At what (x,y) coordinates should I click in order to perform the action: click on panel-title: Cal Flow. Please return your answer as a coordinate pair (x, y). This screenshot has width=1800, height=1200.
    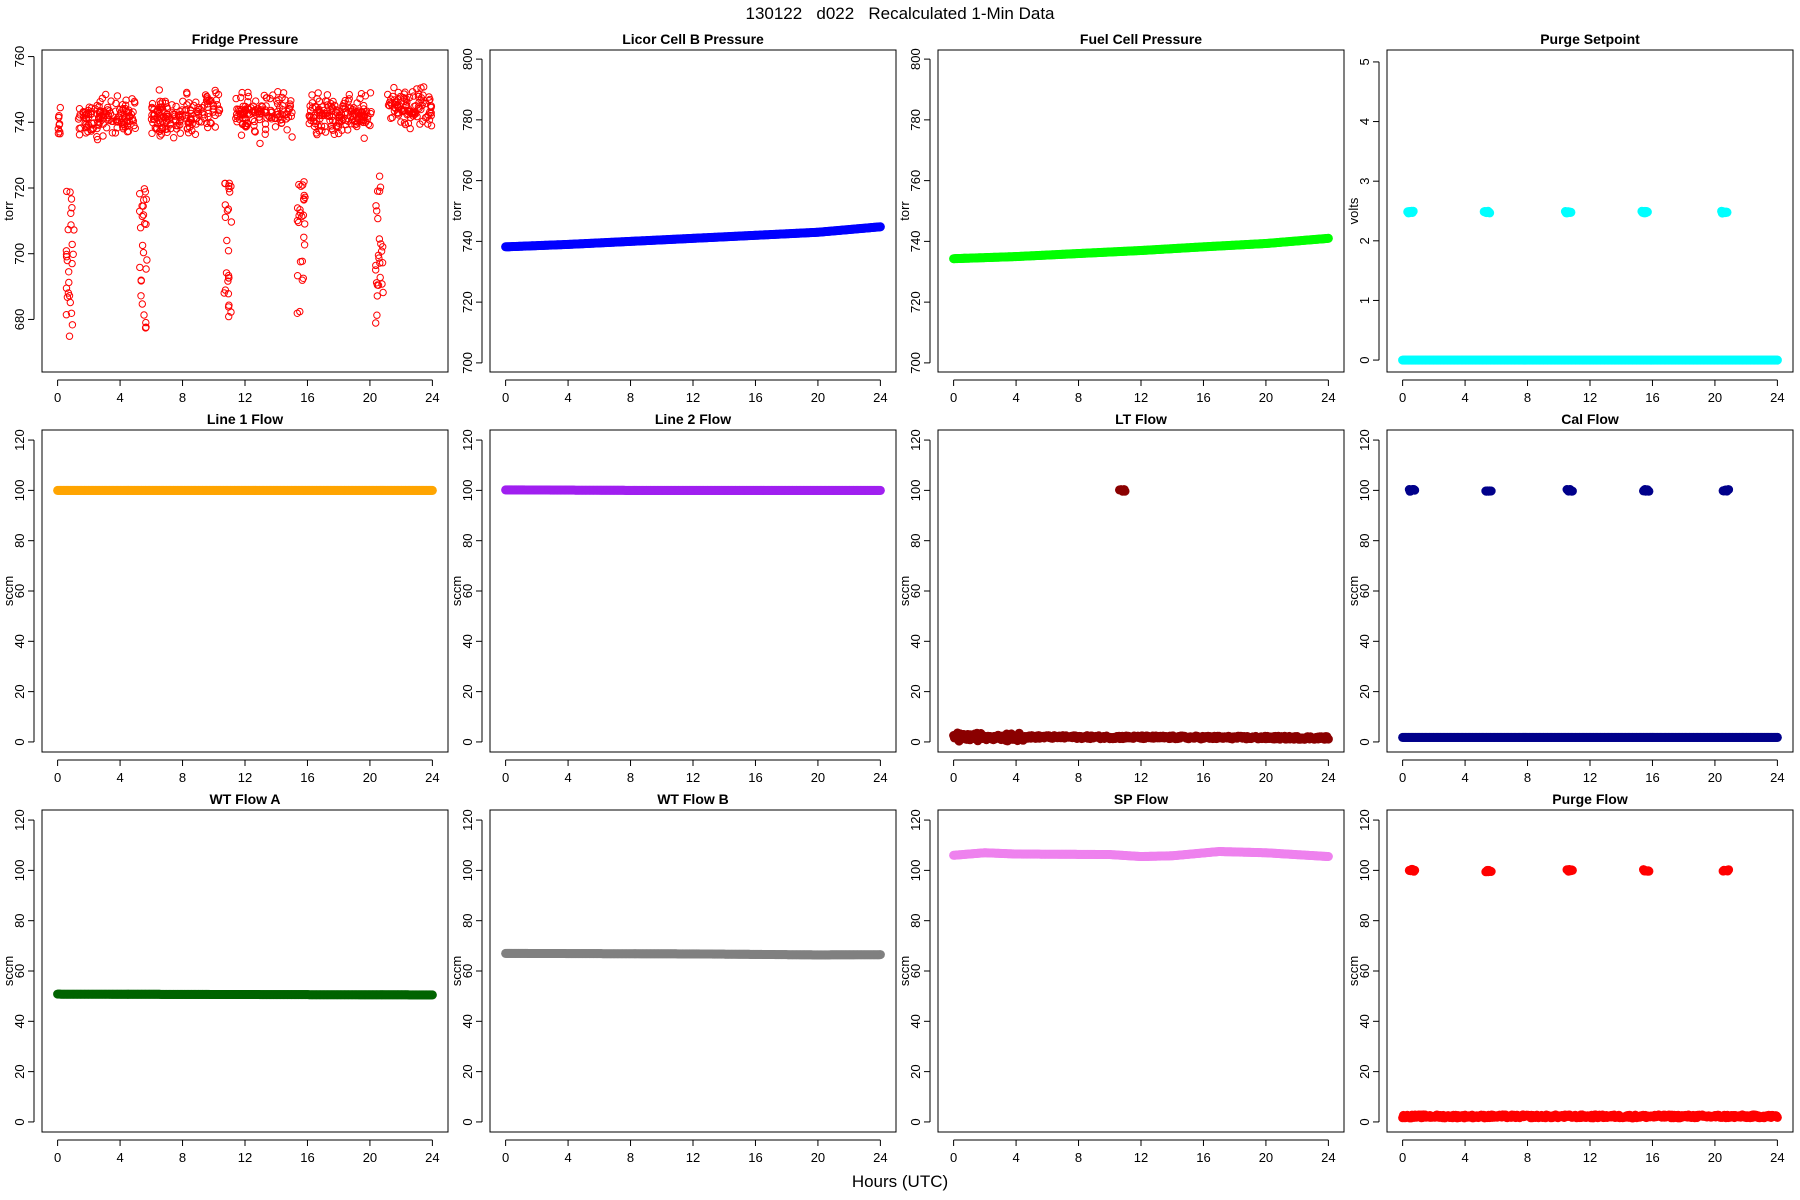
    Looking at the image, I should click on (1590, 419).